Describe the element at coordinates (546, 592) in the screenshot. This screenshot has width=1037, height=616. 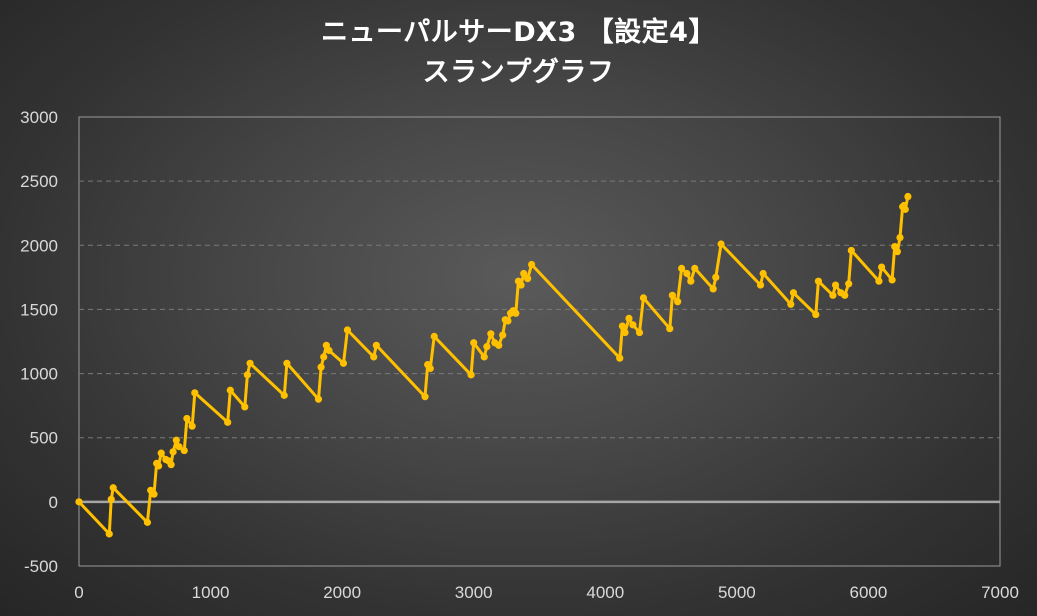
I see `x-axis-tick-labels: 0 1000 2000 3000 4000 5000 6000 7000` at that location.